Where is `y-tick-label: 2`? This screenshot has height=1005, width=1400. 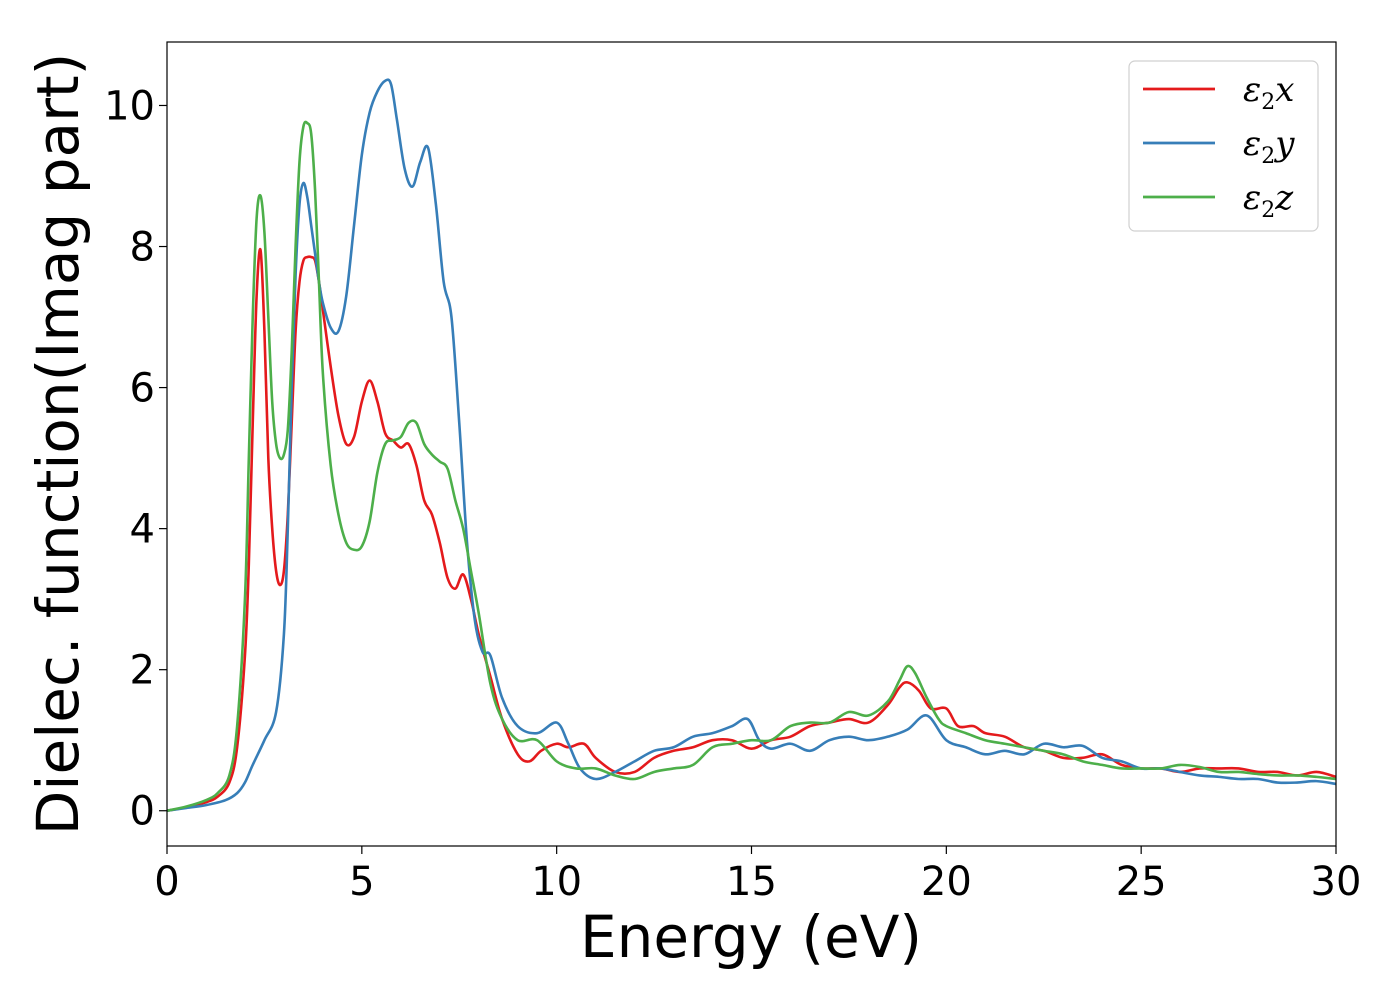 y-tick-label: 2 is located at coordinates (142, 671).